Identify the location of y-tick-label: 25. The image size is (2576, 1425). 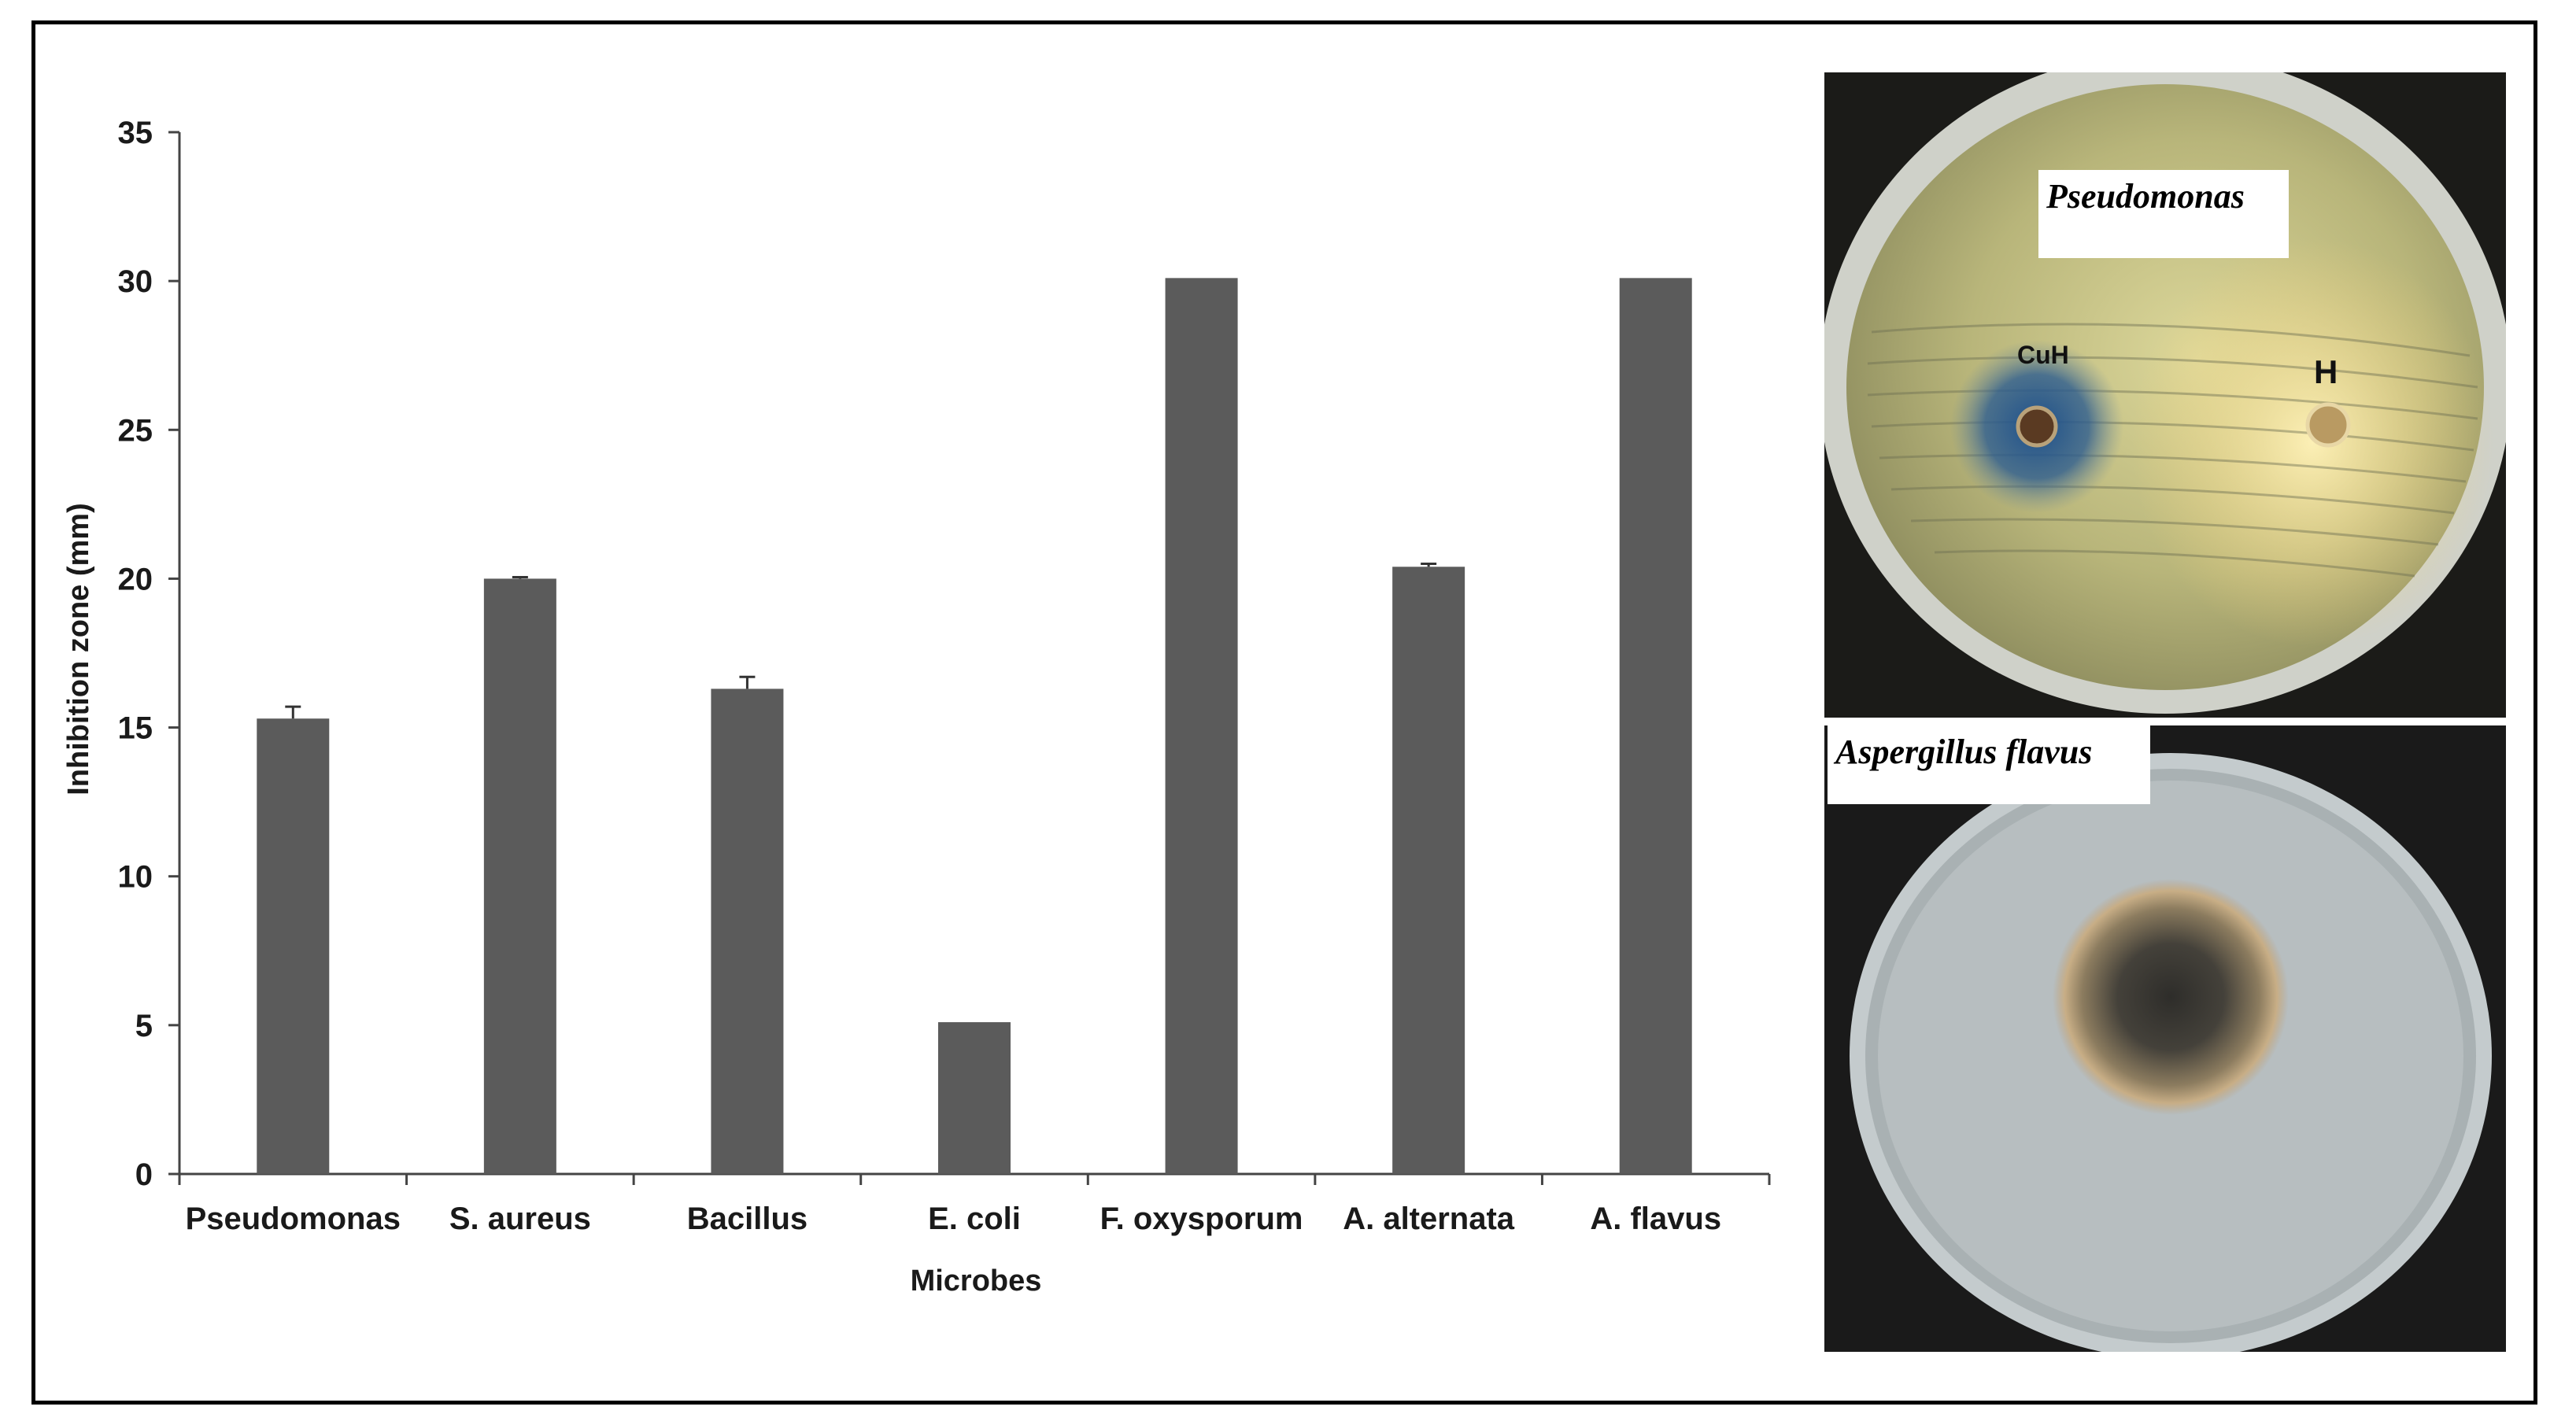
(135, 430).